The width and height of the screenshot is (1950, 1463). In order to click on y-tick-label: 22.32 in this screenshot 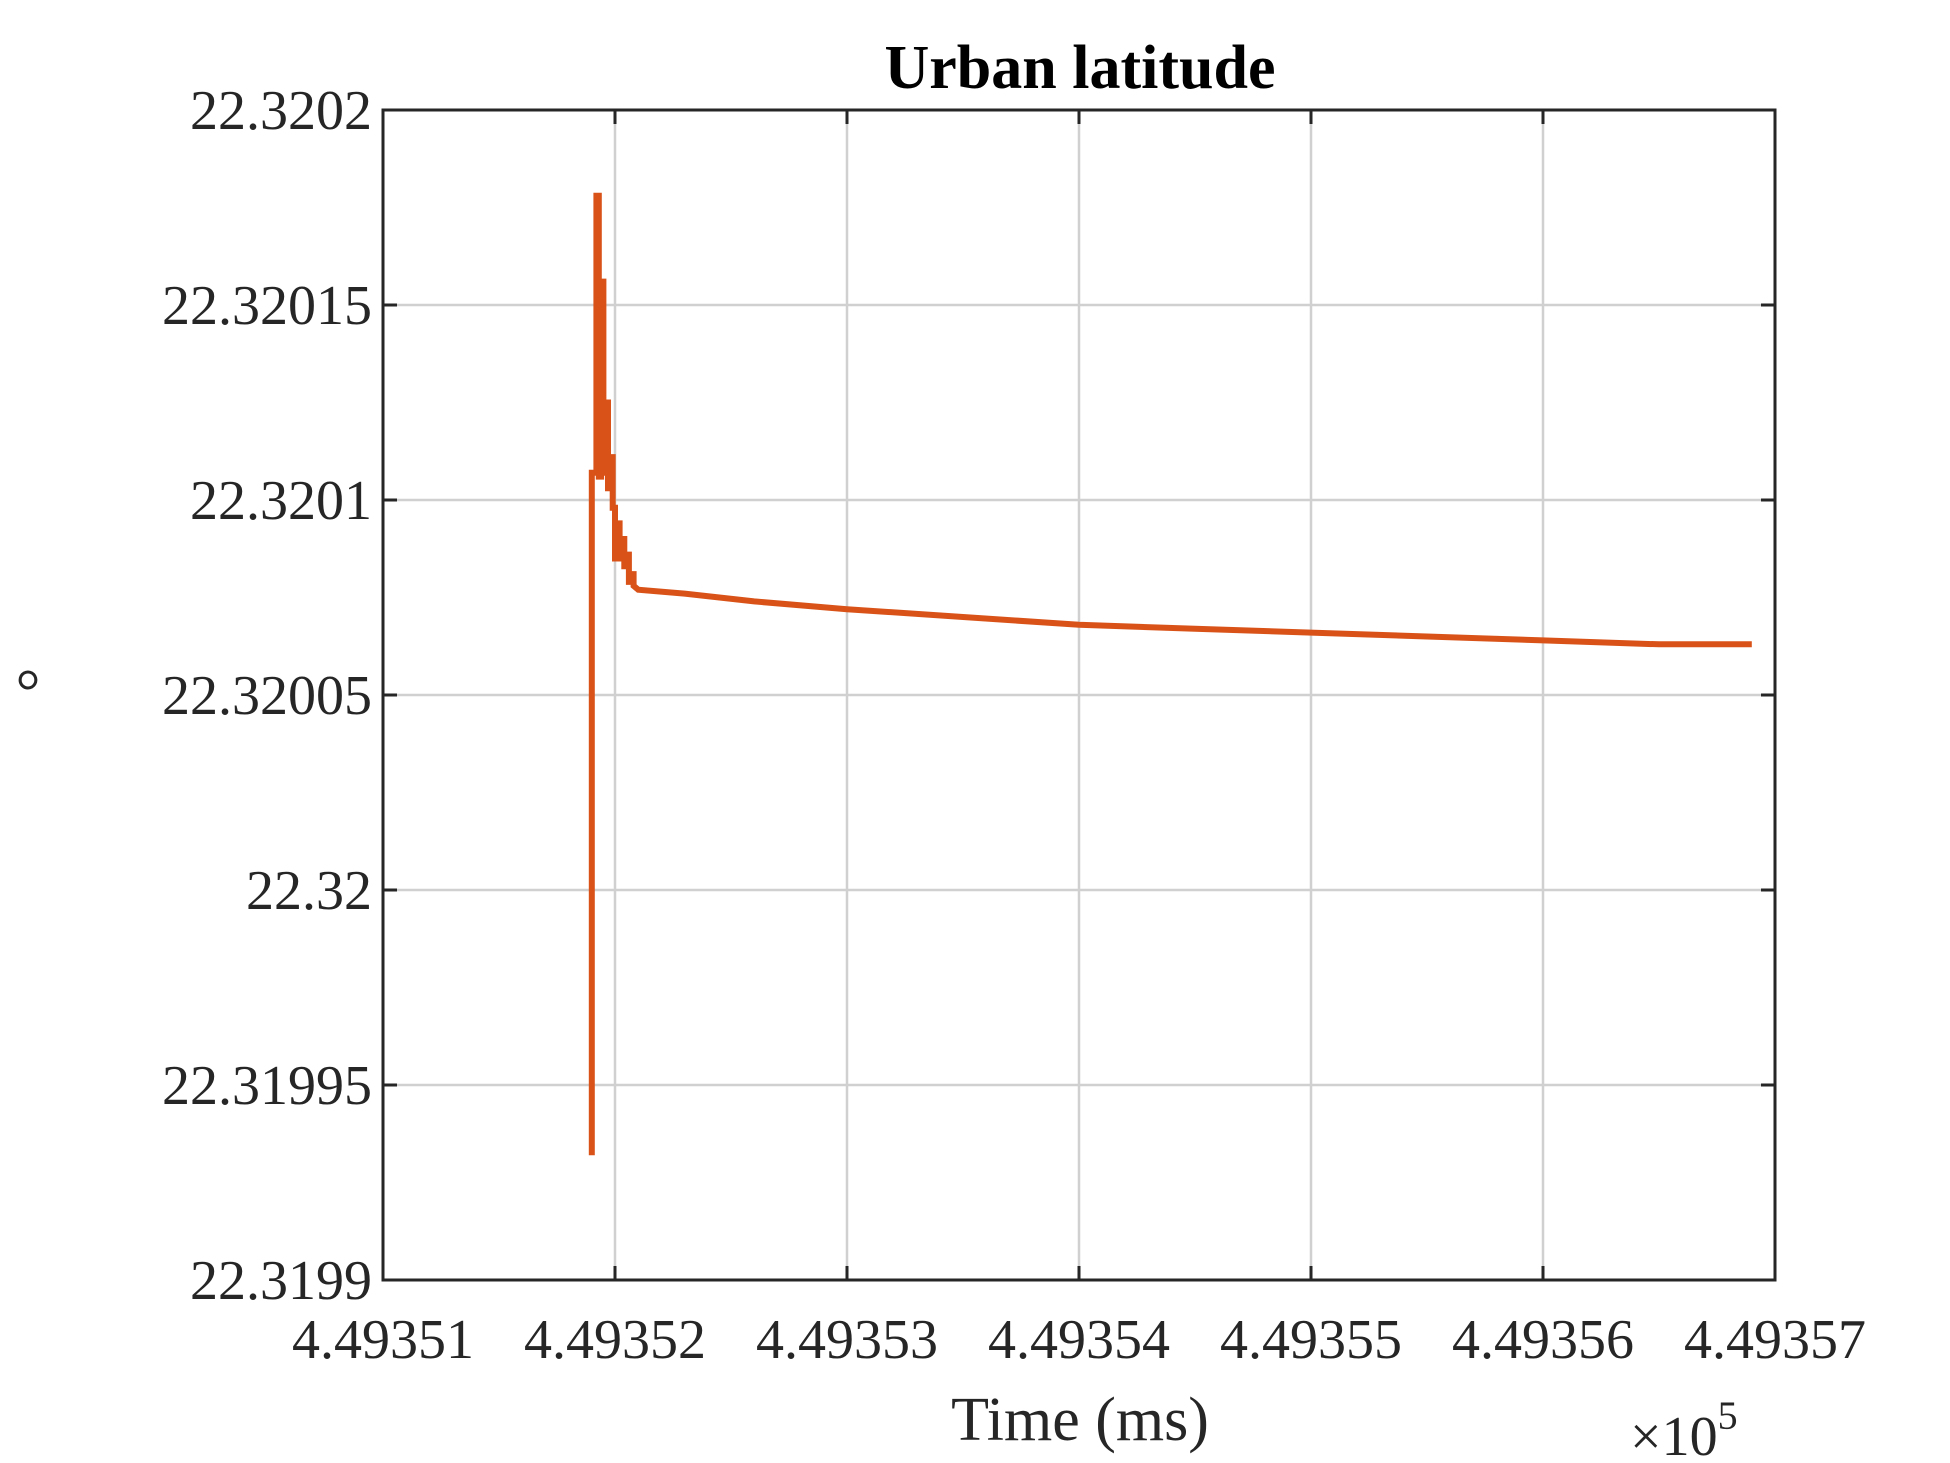, I will do `click(309, 891)`.